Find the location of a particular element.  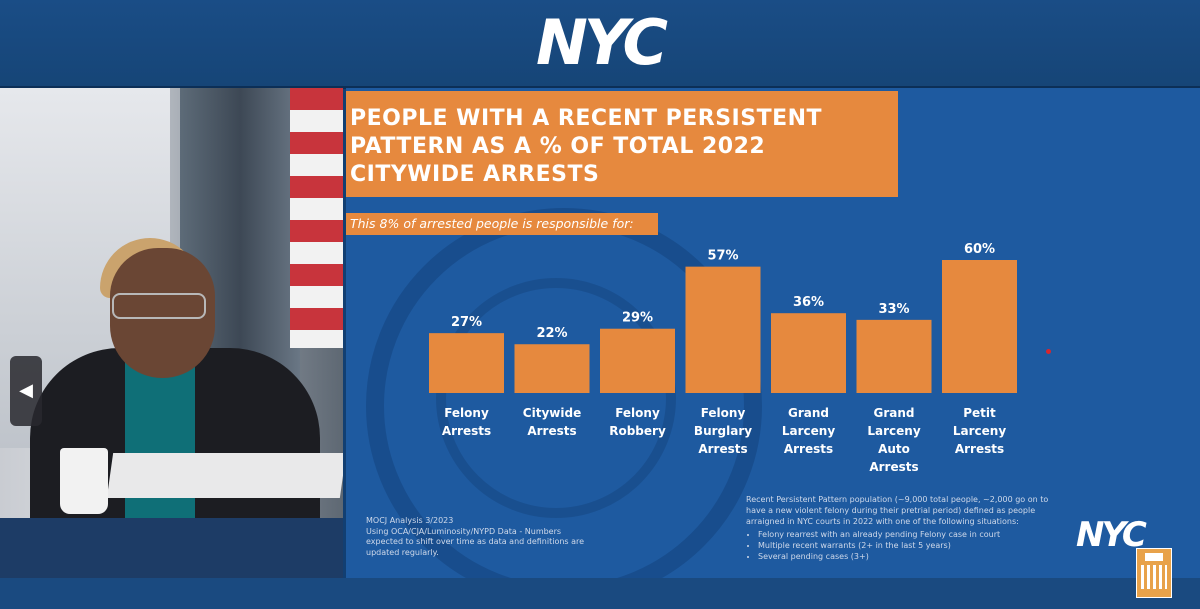

data-label: 36% is located at coordinates (808, 302).